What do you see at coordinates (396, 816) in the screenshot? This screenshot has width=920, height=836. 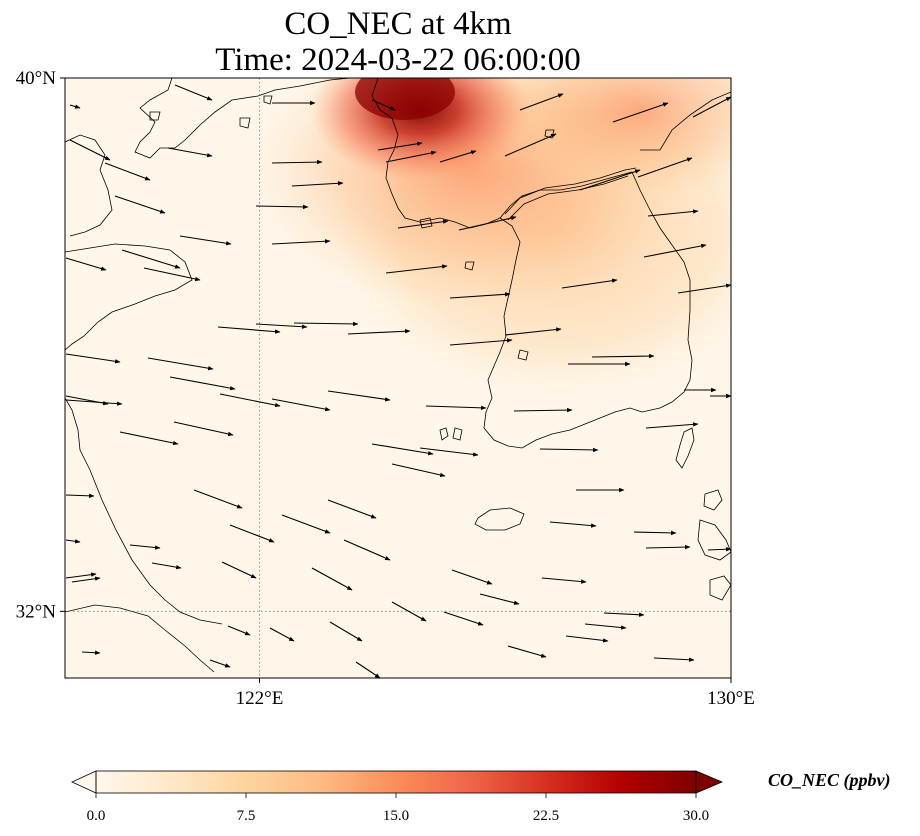 I see `colorbar-tick-label: 15.0` at bounding box center [396, 816].